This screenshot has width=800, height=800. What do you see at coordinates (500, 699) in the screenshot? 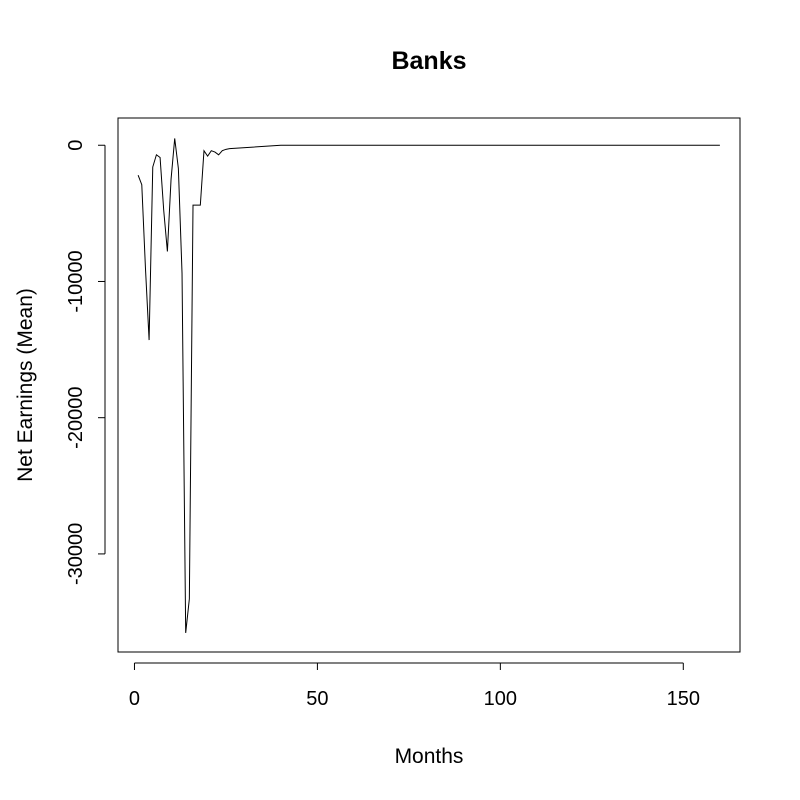
I see `x-tick-label: 100` at bounding box center [500, 699].